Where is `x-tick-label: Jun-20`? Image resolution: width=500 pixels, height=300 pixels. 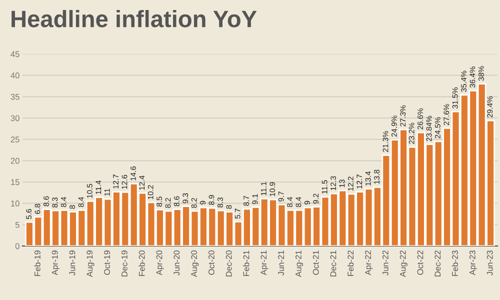
x-tick-label: Jun-20 is located at coordinates (177, 263).